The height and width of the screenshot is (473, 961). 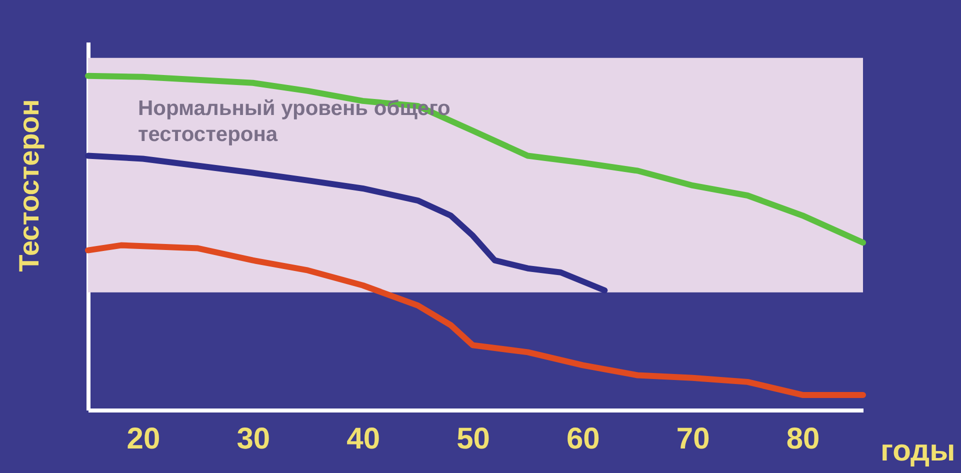 I want to click on y-axis-title: Тестостерон, so click(x=29, y=185).